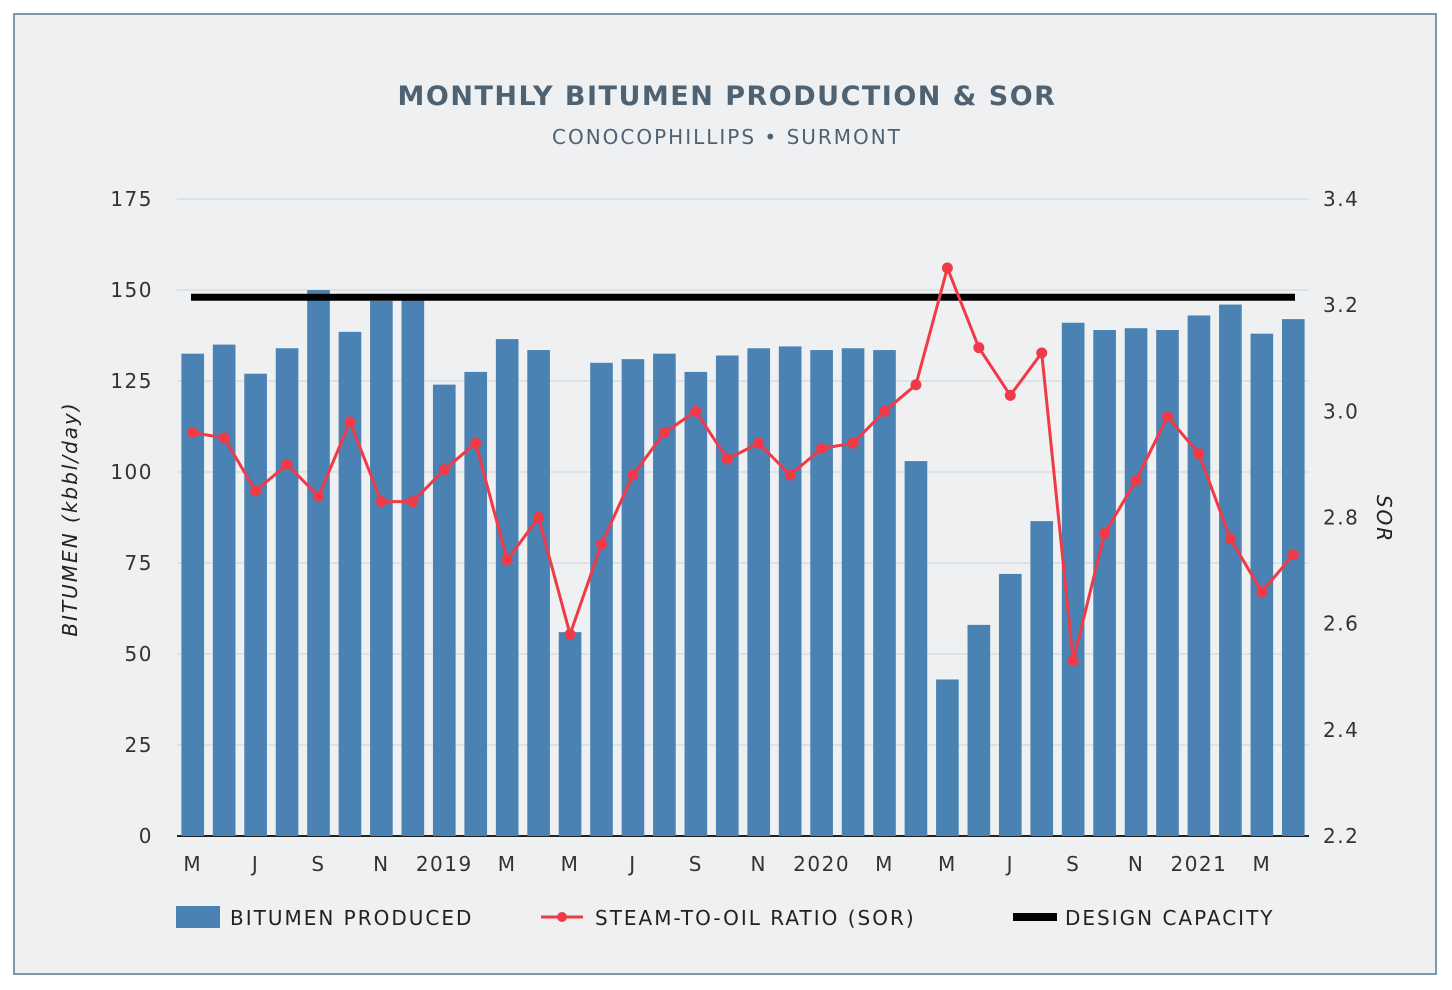 The width and height of the screenshot is (1452, 990). What do you see at coordinates (727, 137) in the screenshot?
I see `chart-subtitle: CONOCOPHILLIPS • SURMONT` at bounding box center [727, 137].